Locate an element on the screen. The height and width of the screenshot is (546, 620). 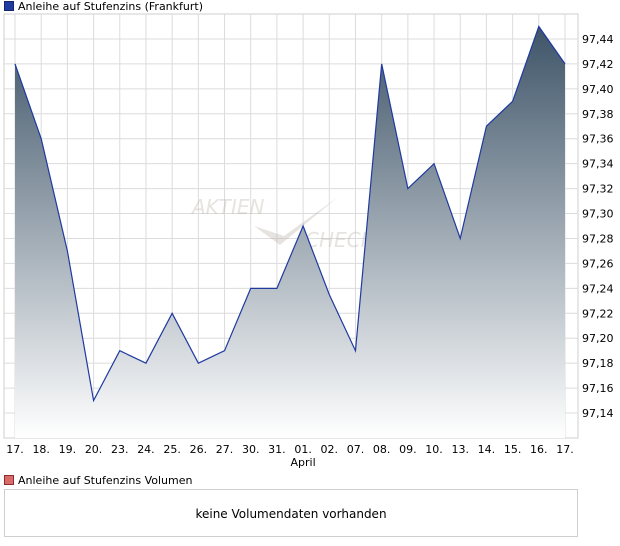
volume-legend: Anleihe auf Stufenzins Volumen is located at coordinates (98, 480).